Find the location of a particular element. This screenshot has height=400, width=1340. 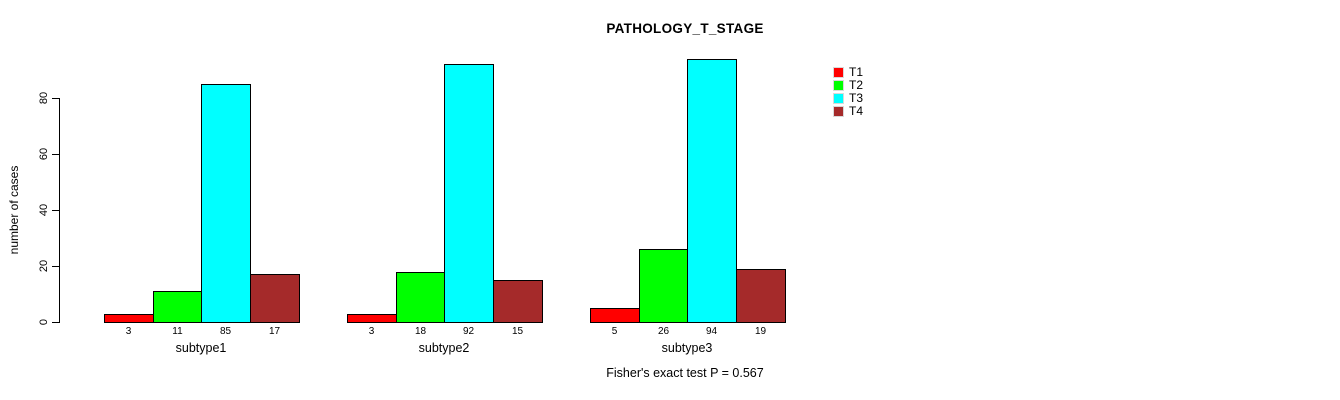

bar-value-label: 11 is located at coordinates (177, 331).